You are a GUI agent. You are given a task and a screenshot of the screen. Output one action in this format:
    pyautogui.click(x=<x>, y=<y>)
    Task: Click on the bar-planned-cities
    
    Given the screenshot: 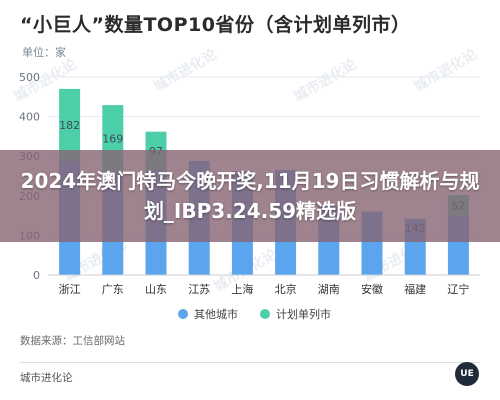 What is the action you would take?
    pyautogui.click(x=70, y=124)
    